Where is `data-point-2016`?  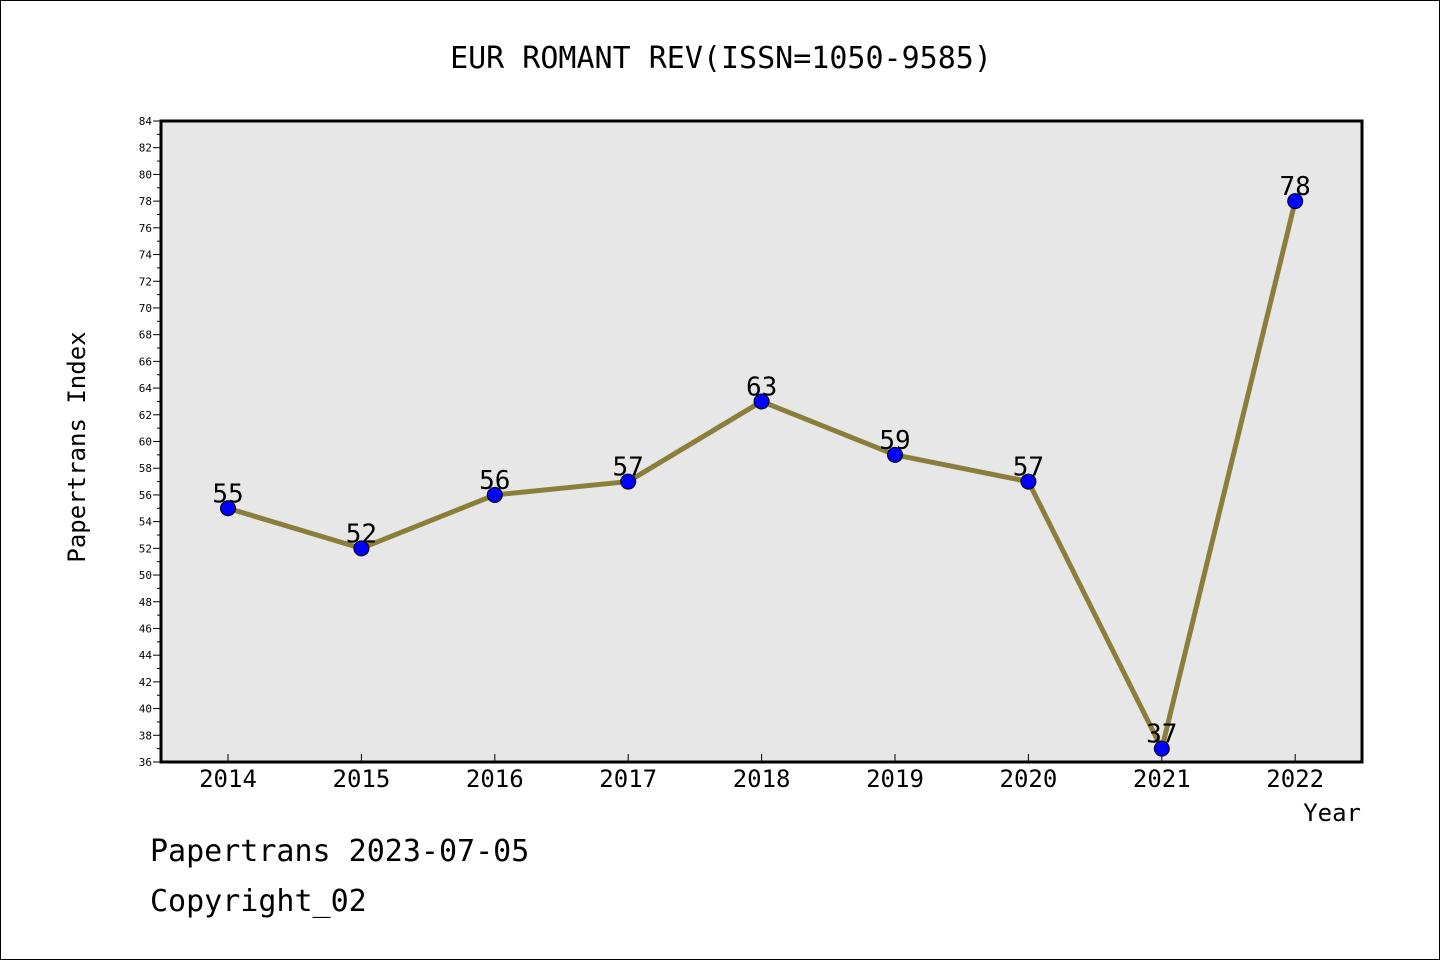
data-point-2016 is located at coordinates (494, 494).